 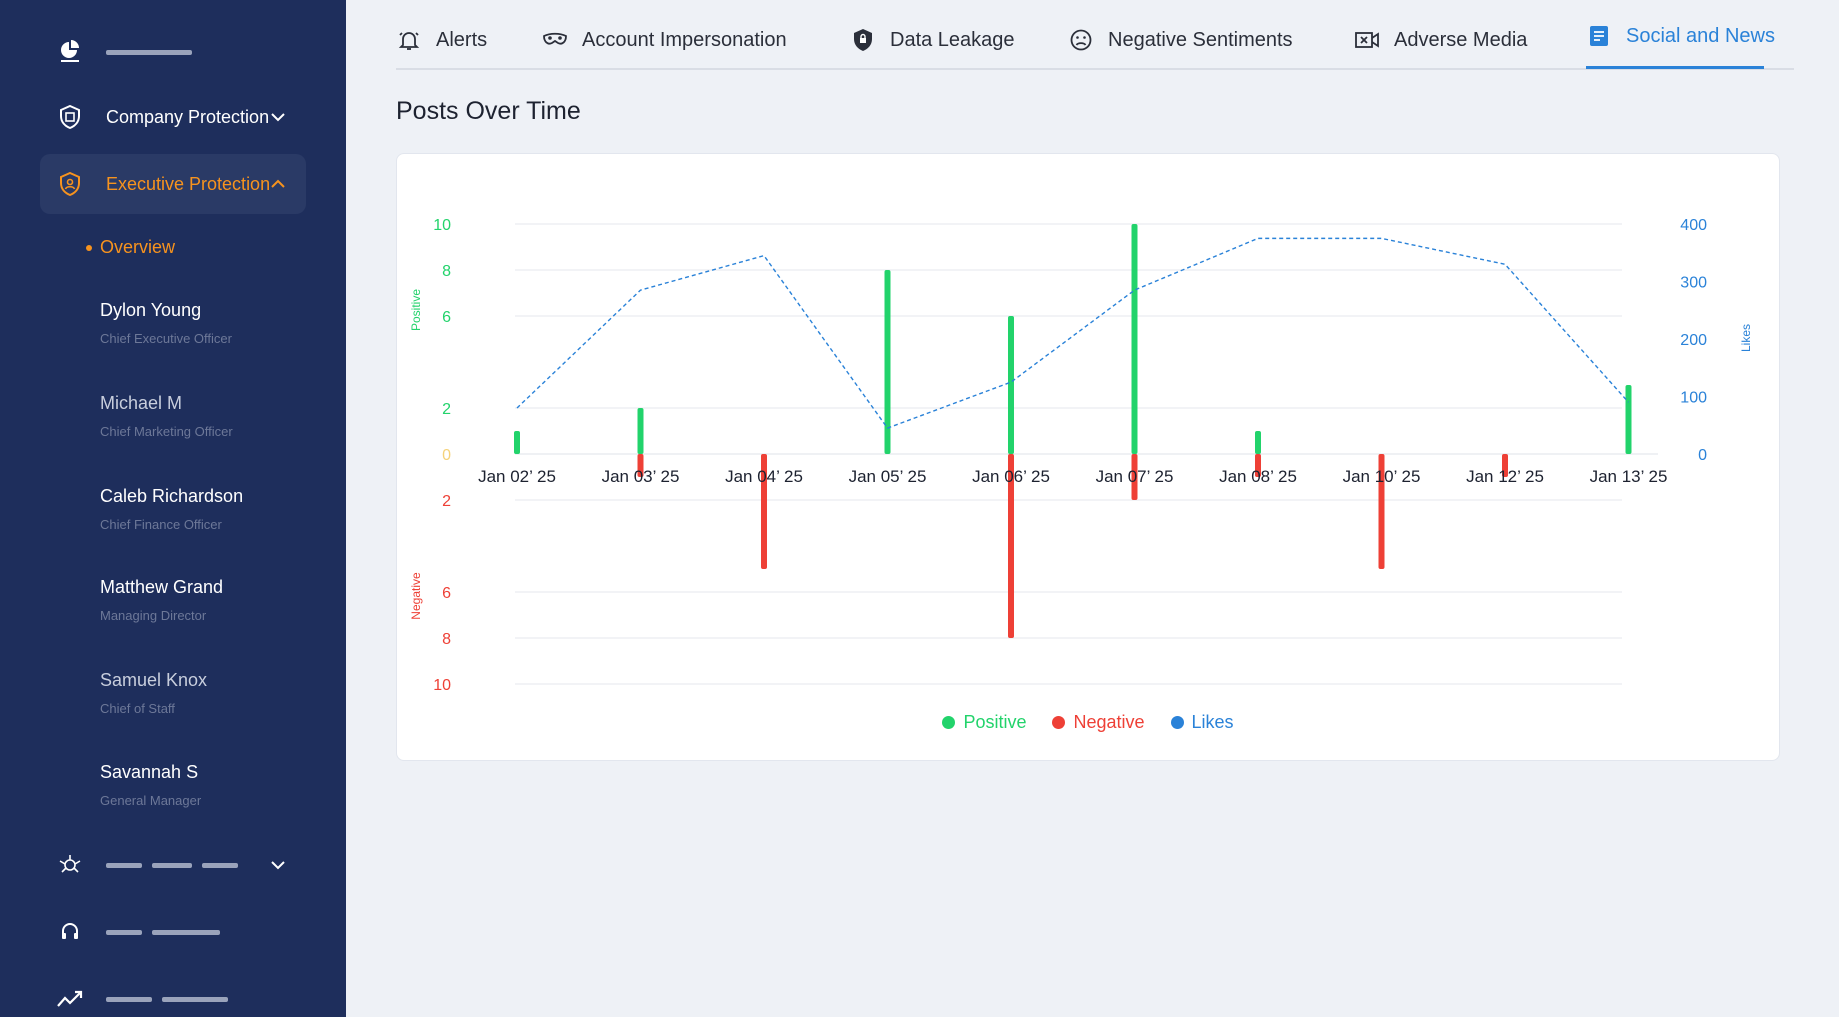 What do you see at coordinates (188, 116) in the screenshot?
I see `sidebar-item-label: Company Protection` at bounding box center [188, 116].